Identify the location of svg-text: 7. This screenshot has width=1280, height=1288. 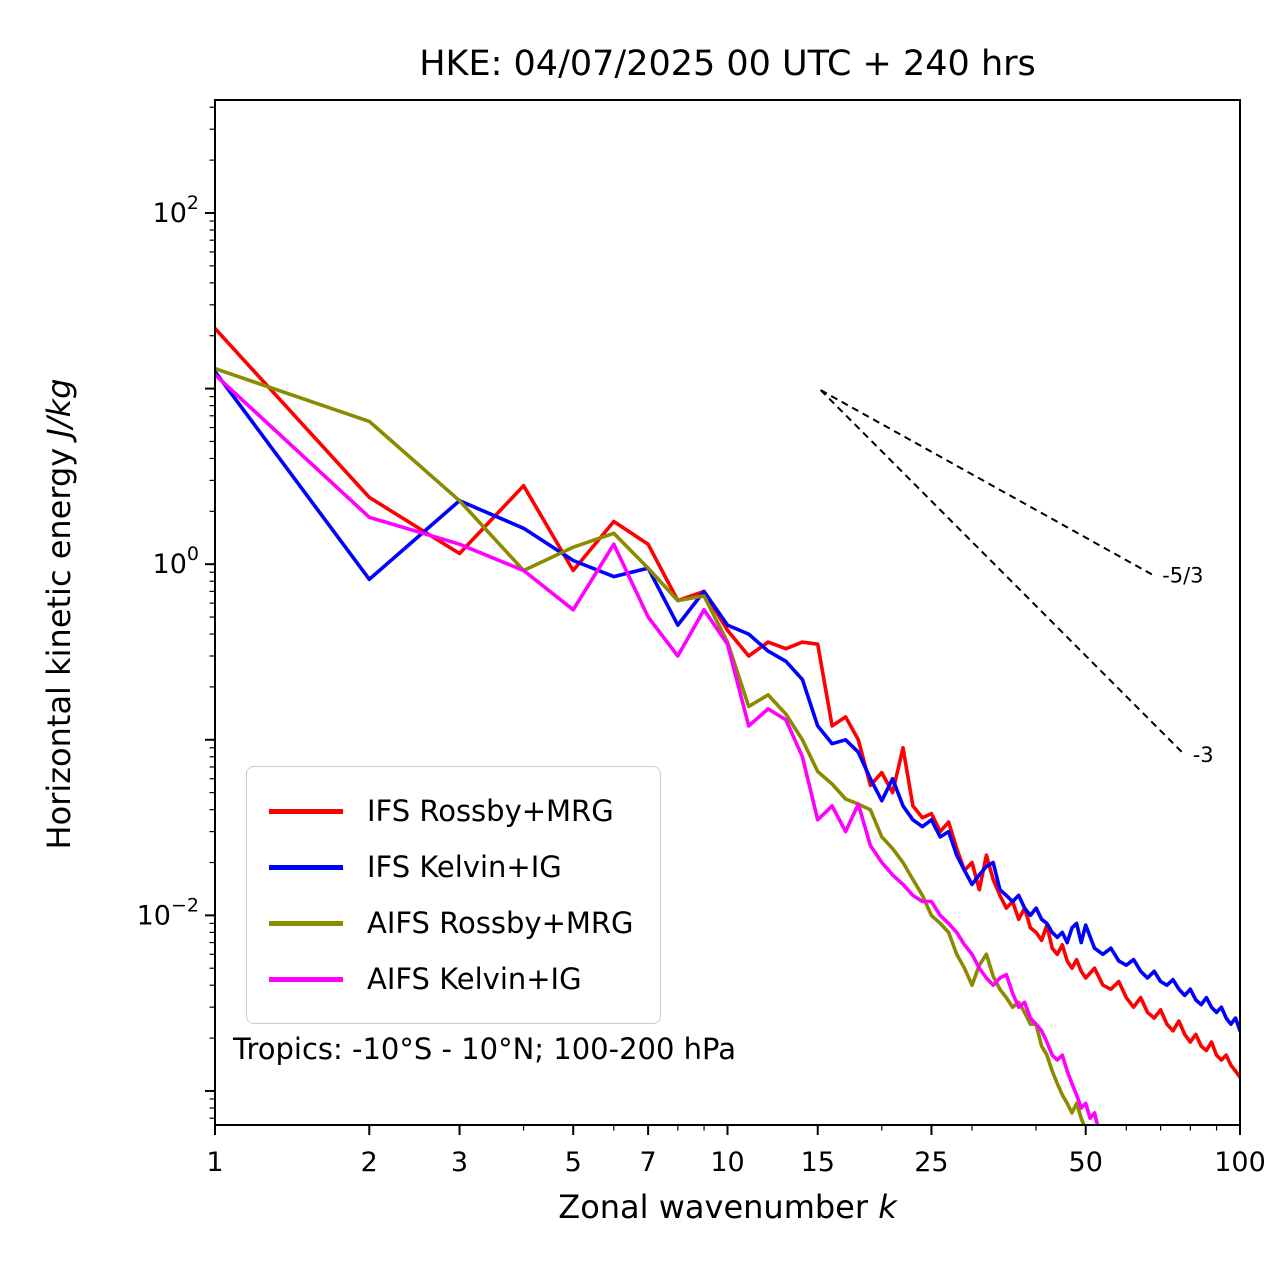
(648, 1162).